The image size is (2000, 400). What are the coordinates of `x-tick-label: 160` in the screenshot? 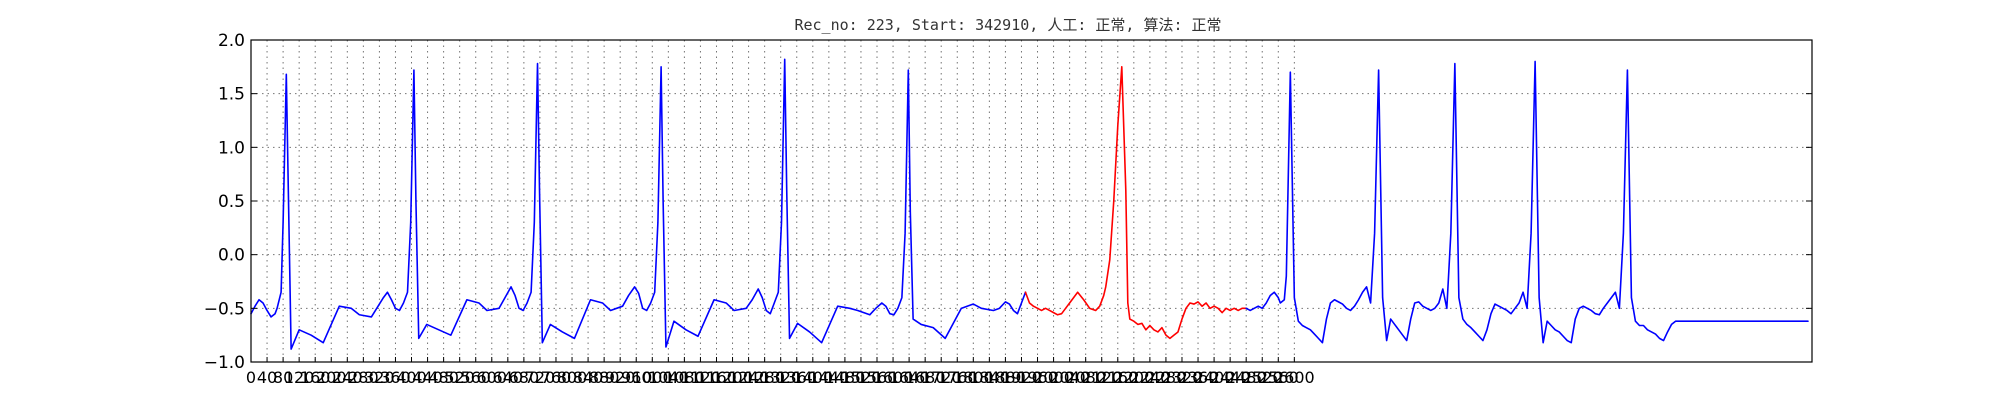 It's located at (315, 377).